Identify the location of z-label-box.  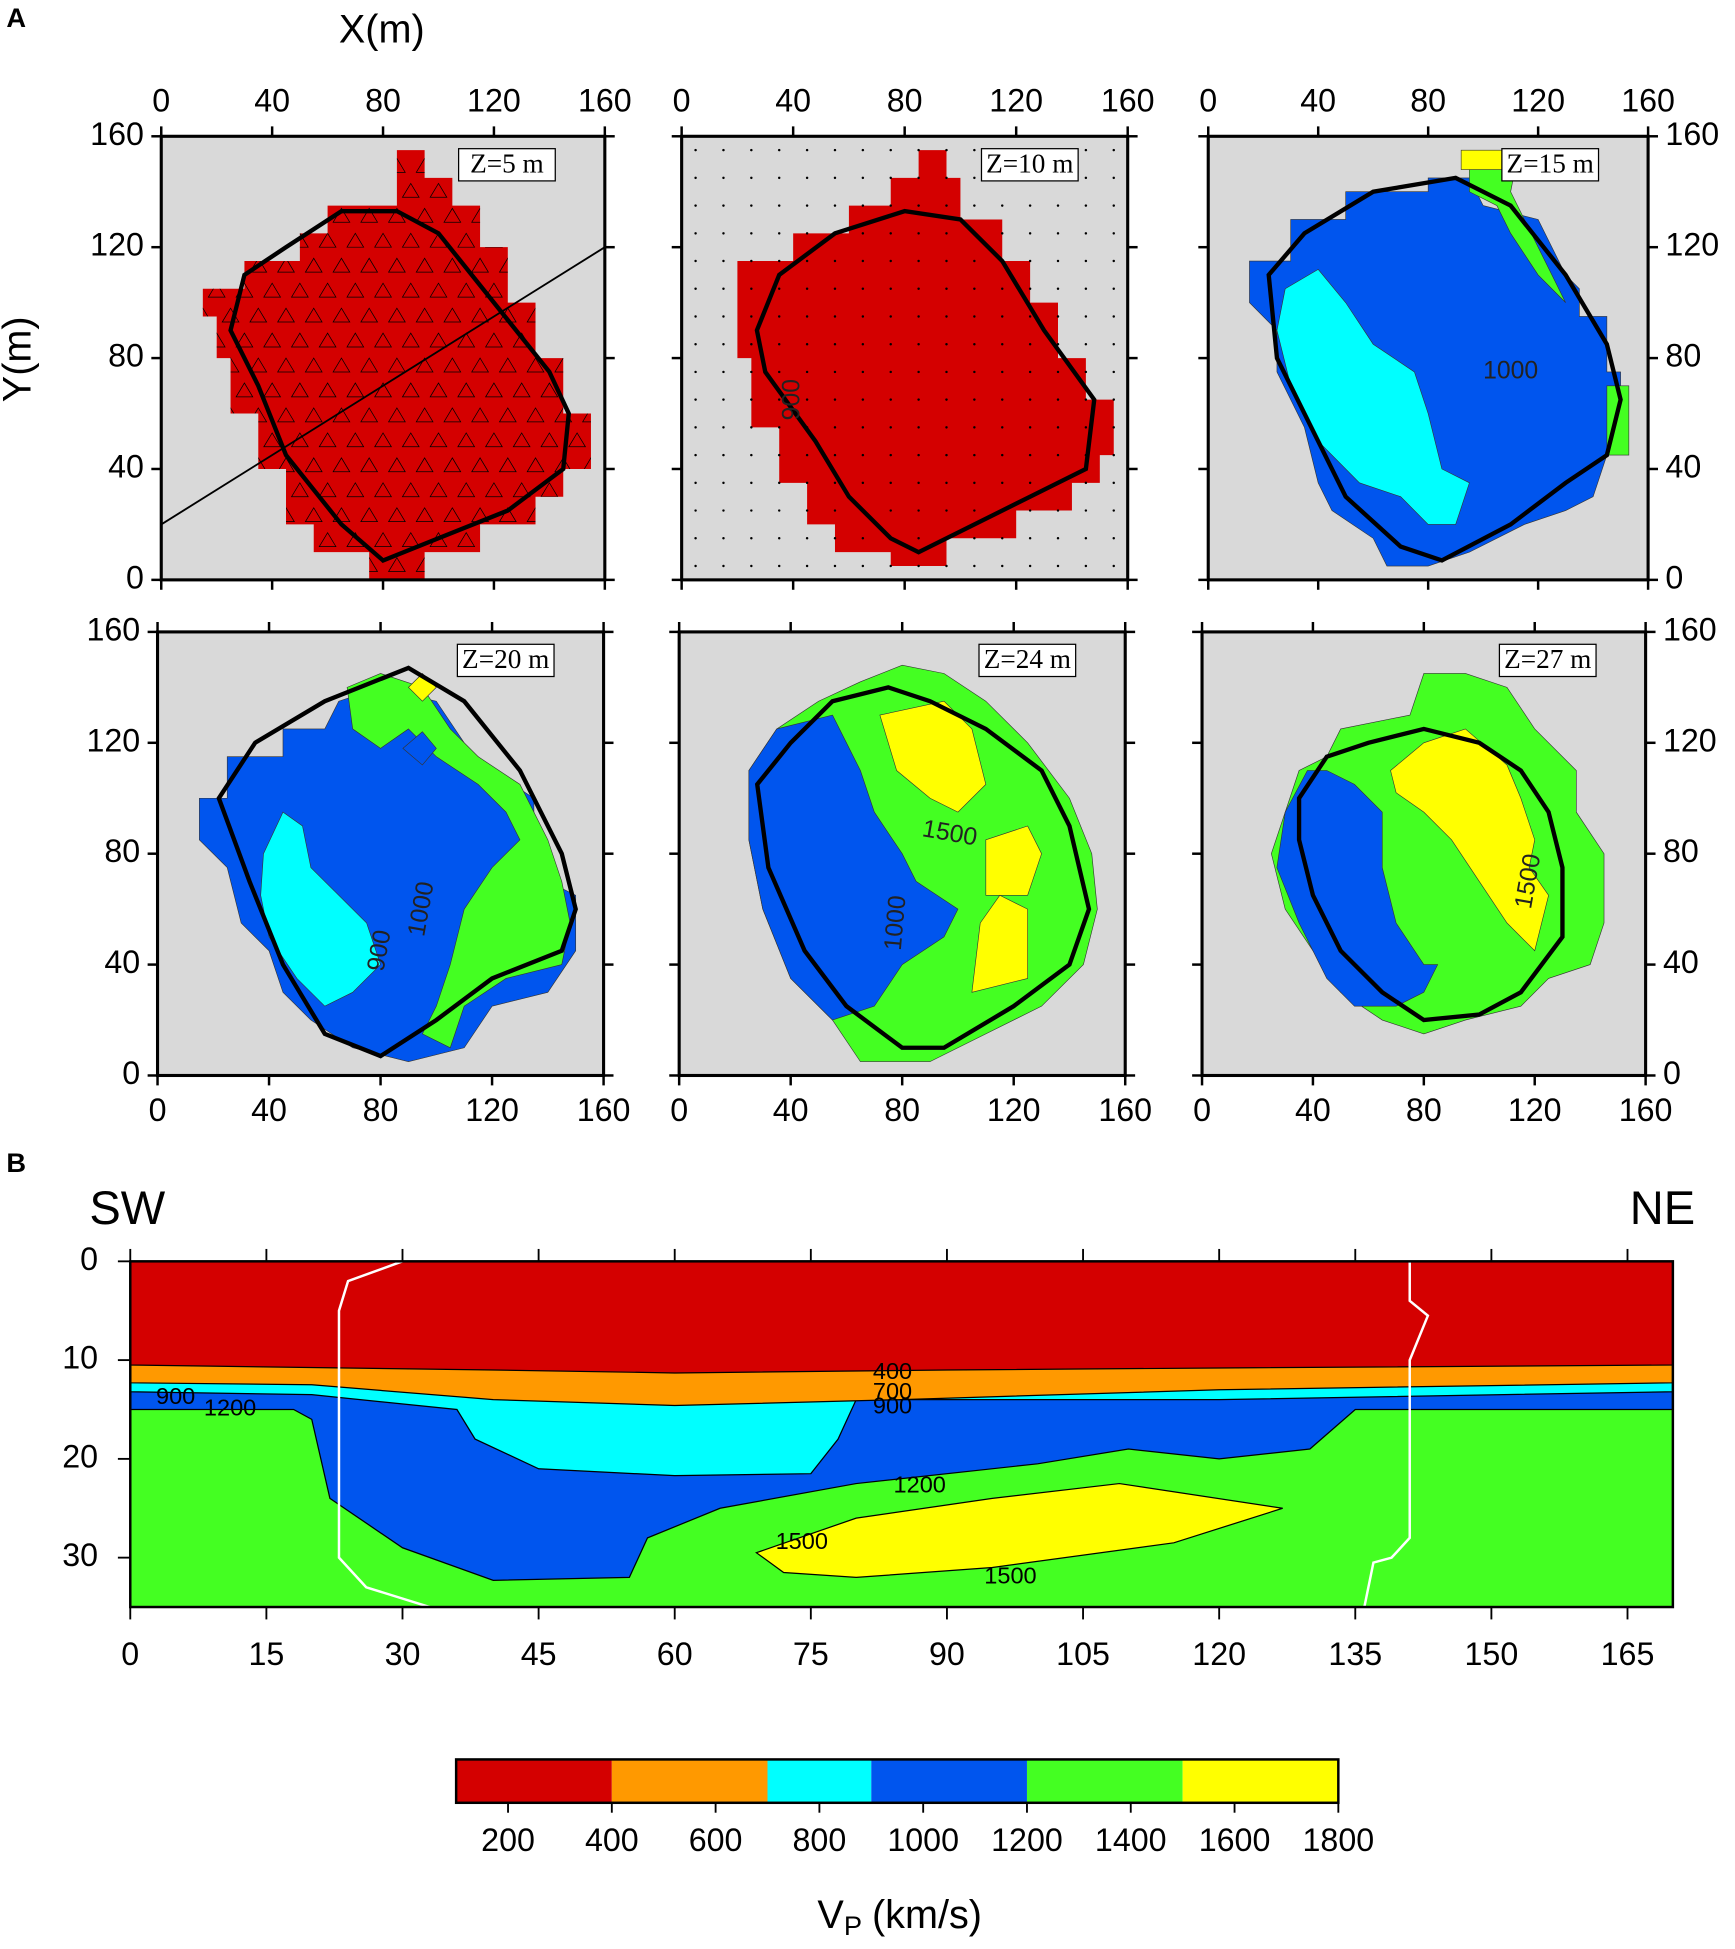
(1027, 660).